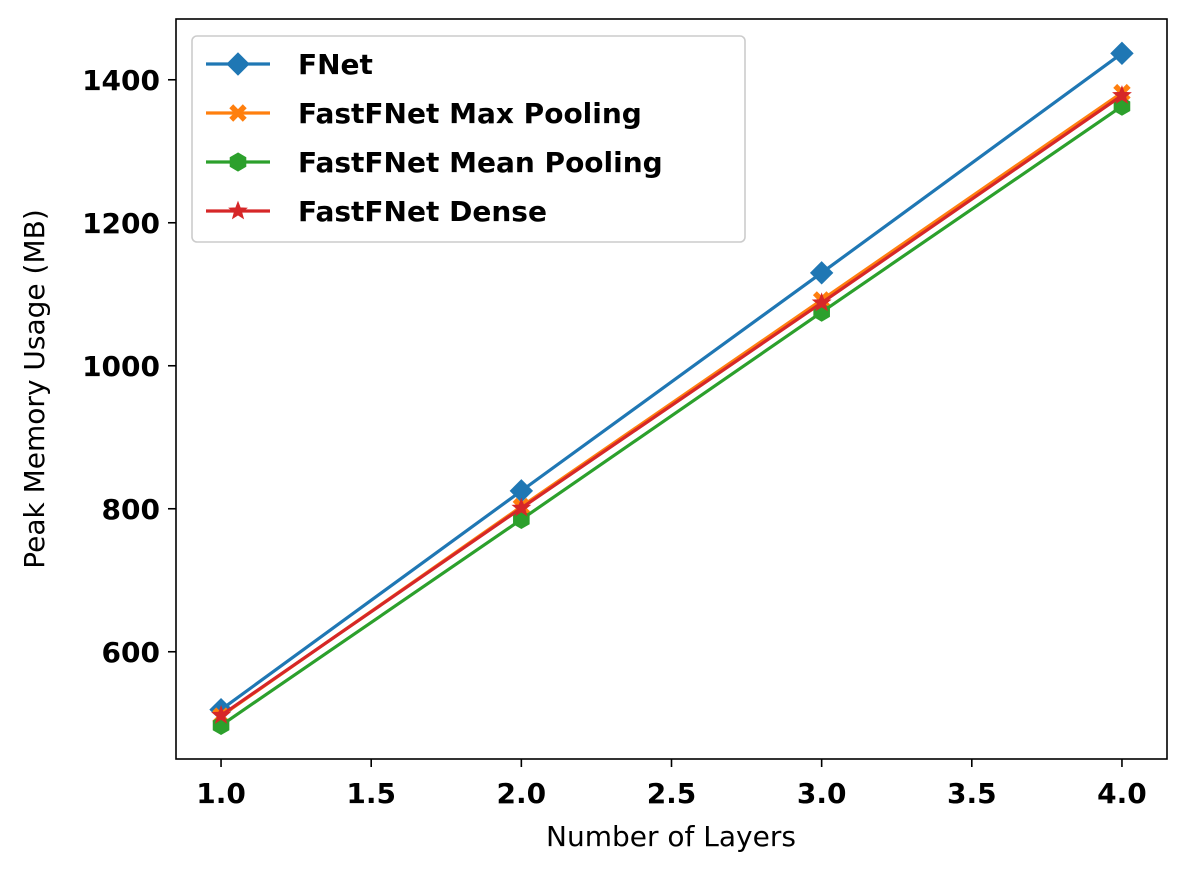 This screenshot has width=1188, height=875. I want to click on legend-entry-fastfnet-max-pooling: FastFNet Max Pooling, so click(424, 113).